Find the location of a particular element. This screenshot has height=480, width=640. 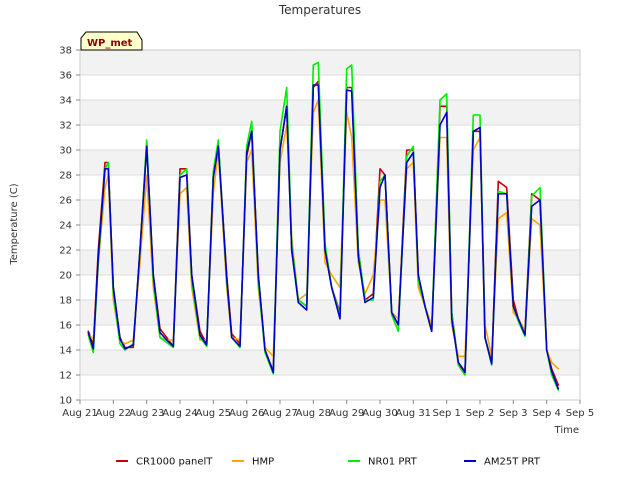

x-tick-label: Sep 4 is located at coordinates (546, 413).